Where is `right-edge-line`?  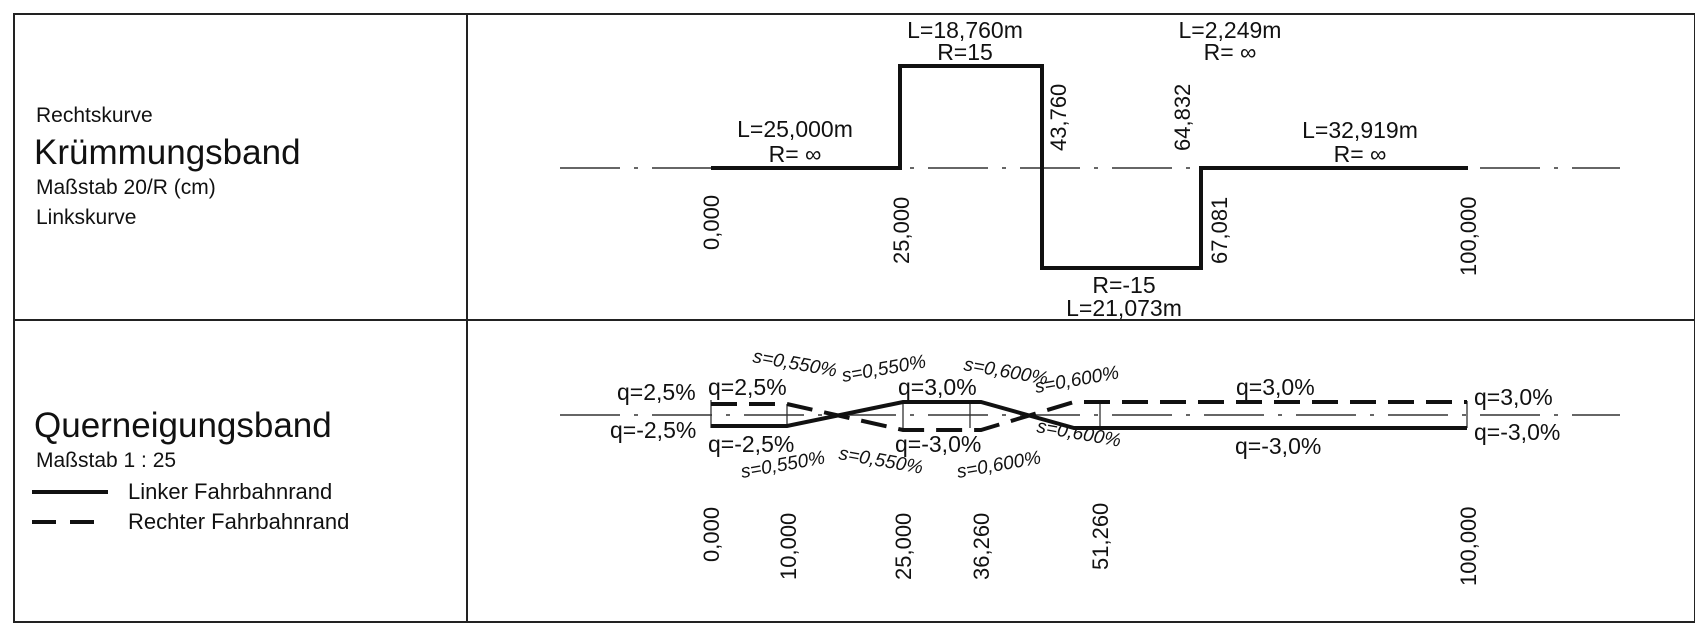
right-edge-line is located at coordinates (1089, 416).